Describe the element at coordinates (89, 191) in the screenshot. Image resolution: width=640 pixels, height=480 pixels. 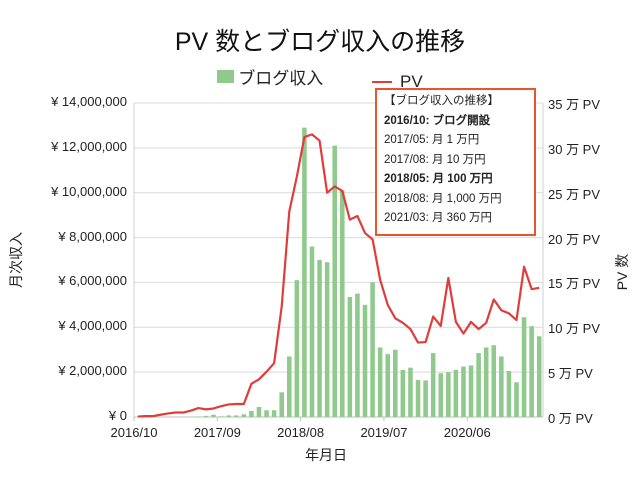
I see `y-left-tick-label: ¥ 10,000,000` at that location.